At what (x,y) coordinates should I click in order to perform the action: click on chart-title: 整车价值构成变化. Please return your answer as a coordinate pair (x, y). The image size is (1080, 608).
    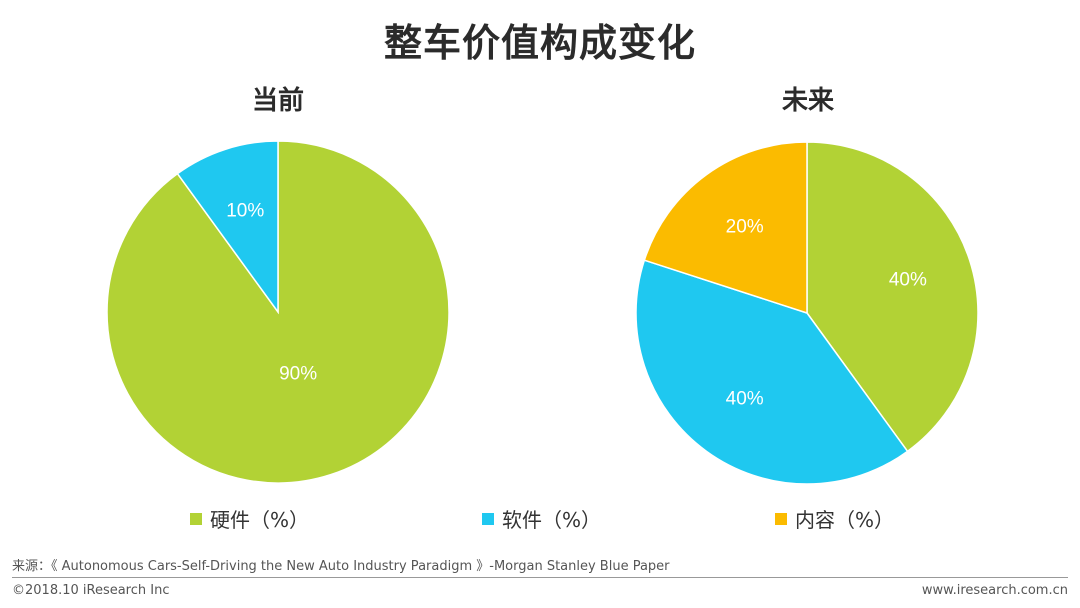
    Looking at the image, I should click on (539, 43).